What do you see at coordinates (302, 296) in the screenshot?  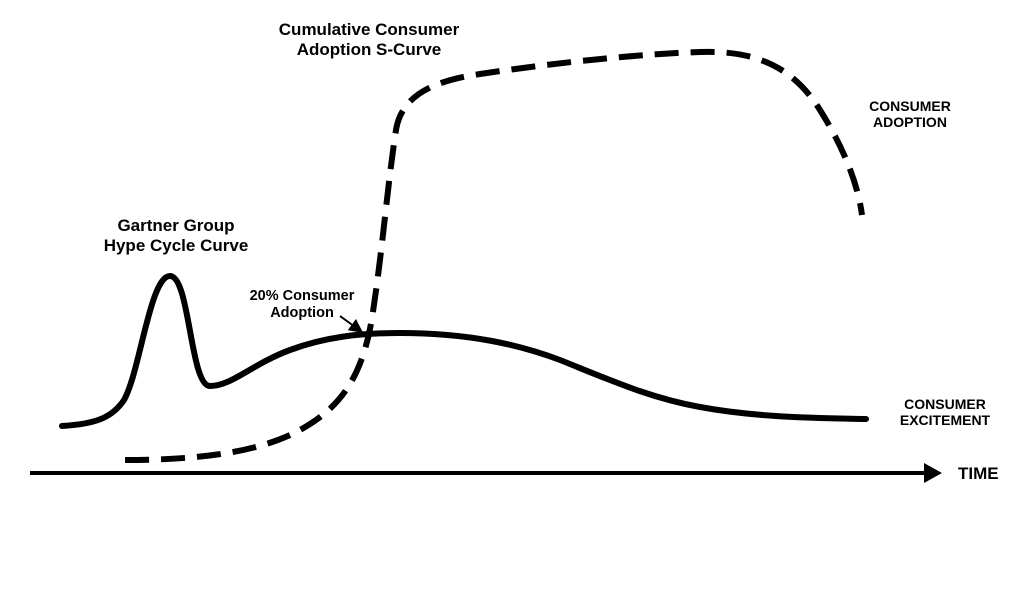 I see `adoption-20-callout-line1: 20% Consumer` at bounding box center [302, 296].